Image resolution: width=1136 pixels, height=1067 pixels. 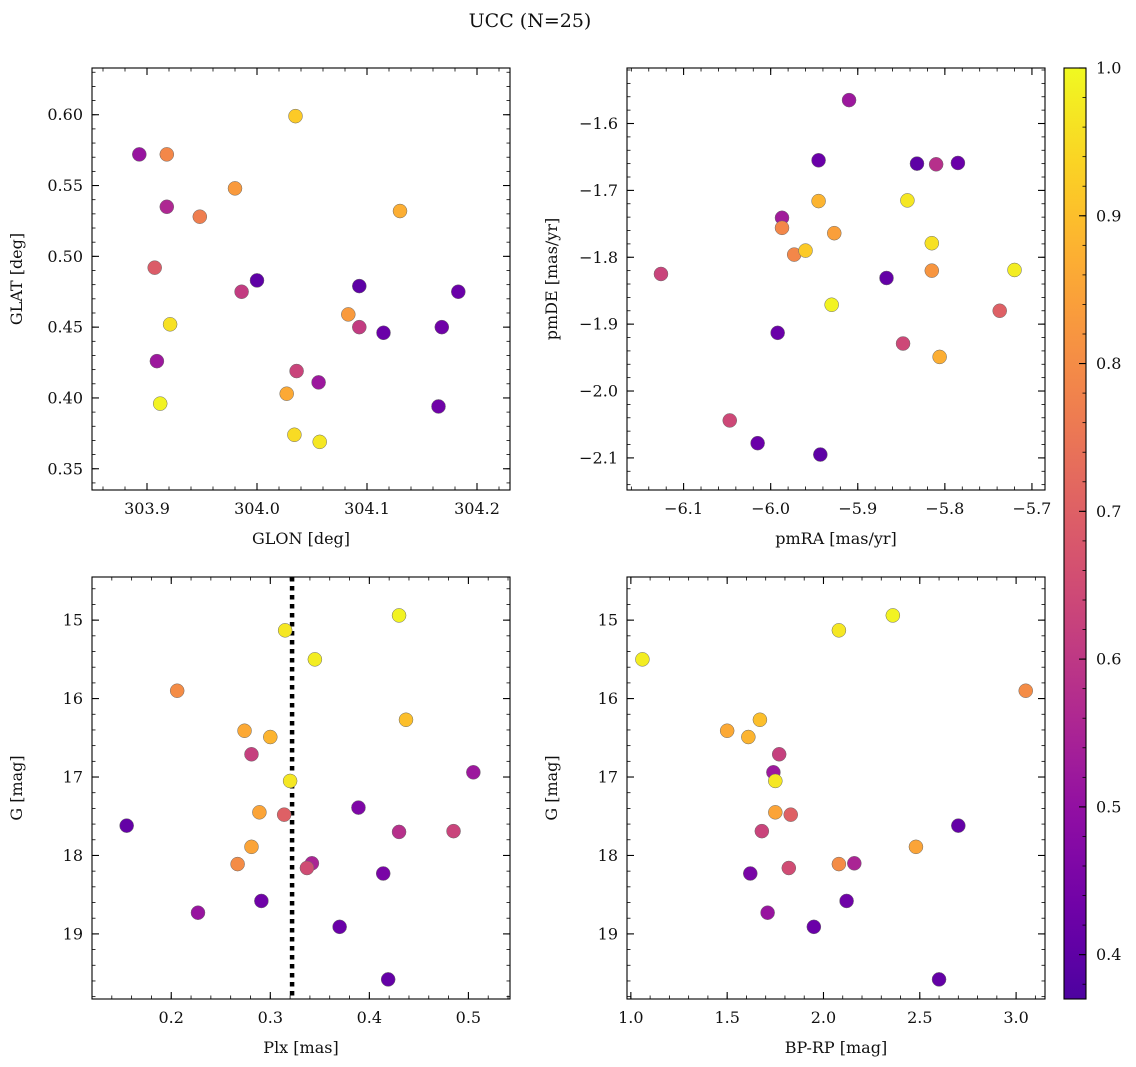 What do you see at coordinates (147, 508) in the screenshot?
I see `x-tick-label: 303.9` at bounding box center [147, 508].